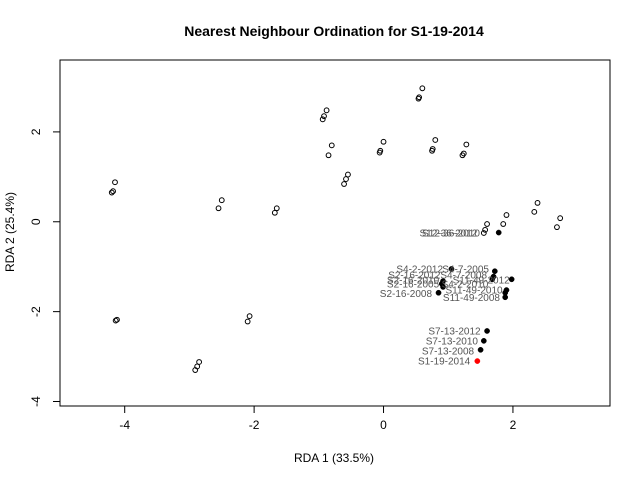  What do you see at coordinates (477, 361) in the screenshot?
I see `target-point` at bounding box center [477, 361].